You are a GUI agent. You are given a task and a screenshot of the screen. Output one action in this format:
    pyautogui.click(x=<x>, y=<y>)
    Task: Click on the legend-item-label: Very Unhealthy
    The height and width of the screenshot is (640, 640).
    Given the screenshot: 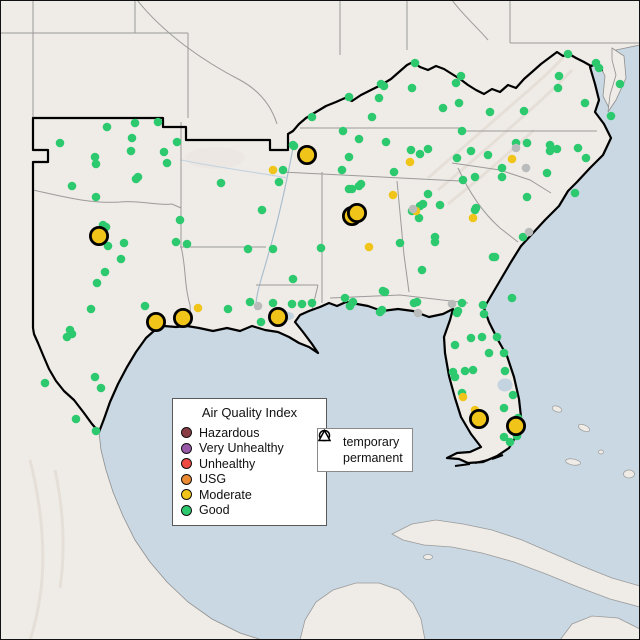 What is the action you would take?
    pyautogui.click(x=241, y=448)
    